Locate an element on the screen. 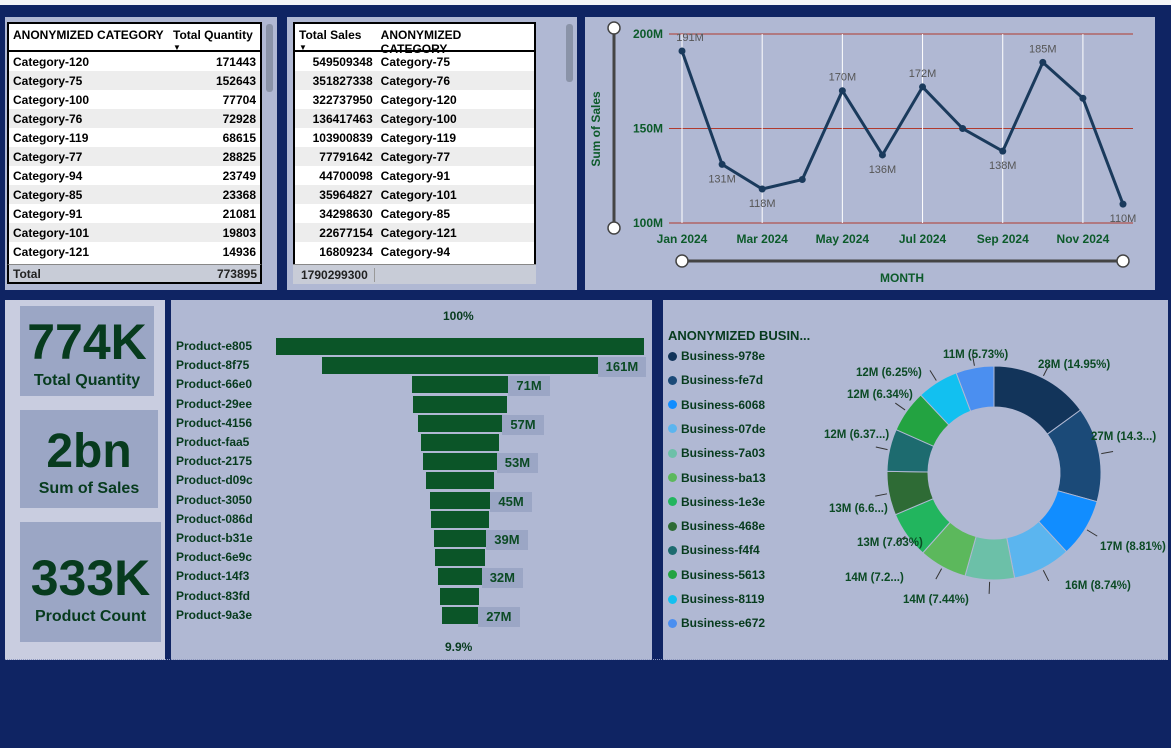  y-slider-handle-bottom is located at coordinates (614, 228).